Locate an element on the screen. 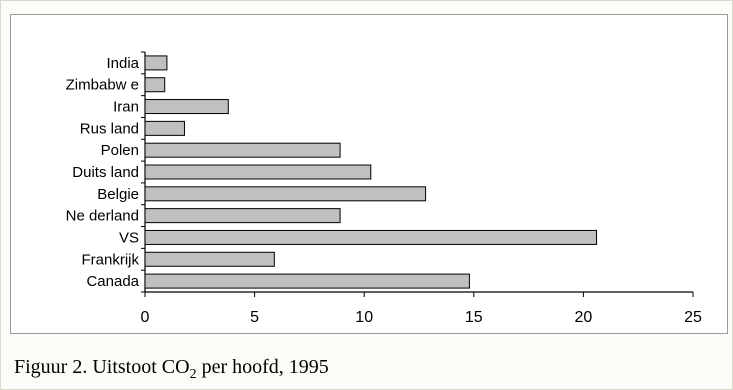  y-tick-label: Iran is located at coordinates (126, 107).